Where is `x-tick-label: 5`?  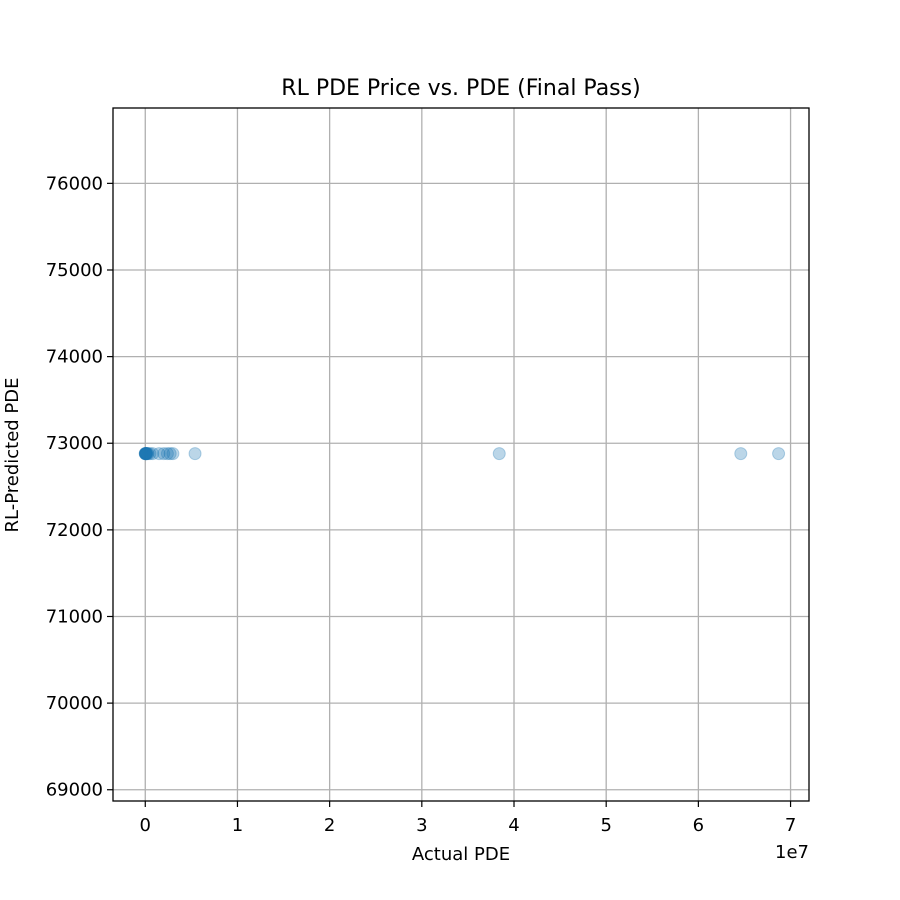
x-tick-label: 5 is located at coordinates (605, 825).